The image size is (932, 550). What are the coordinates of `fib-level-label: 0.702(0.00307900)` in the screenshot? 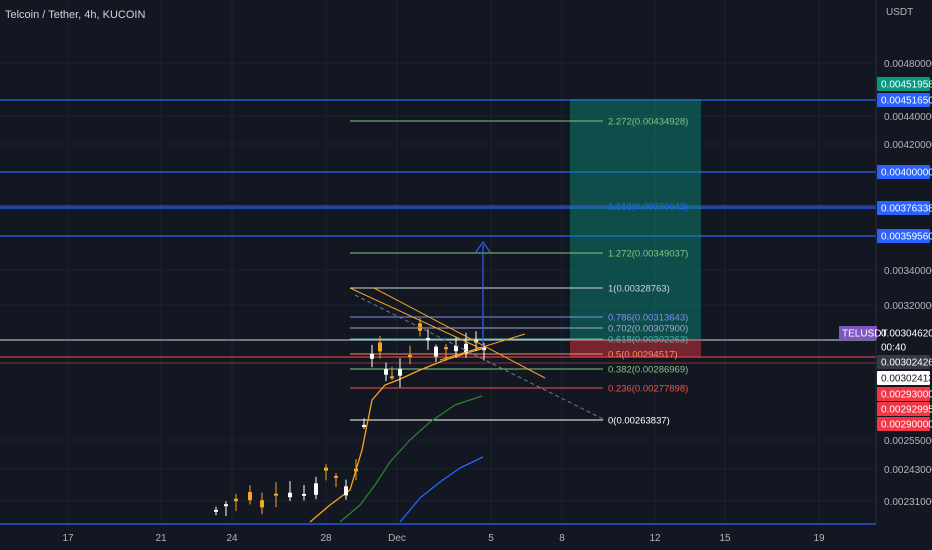 It's located at (648, 329).